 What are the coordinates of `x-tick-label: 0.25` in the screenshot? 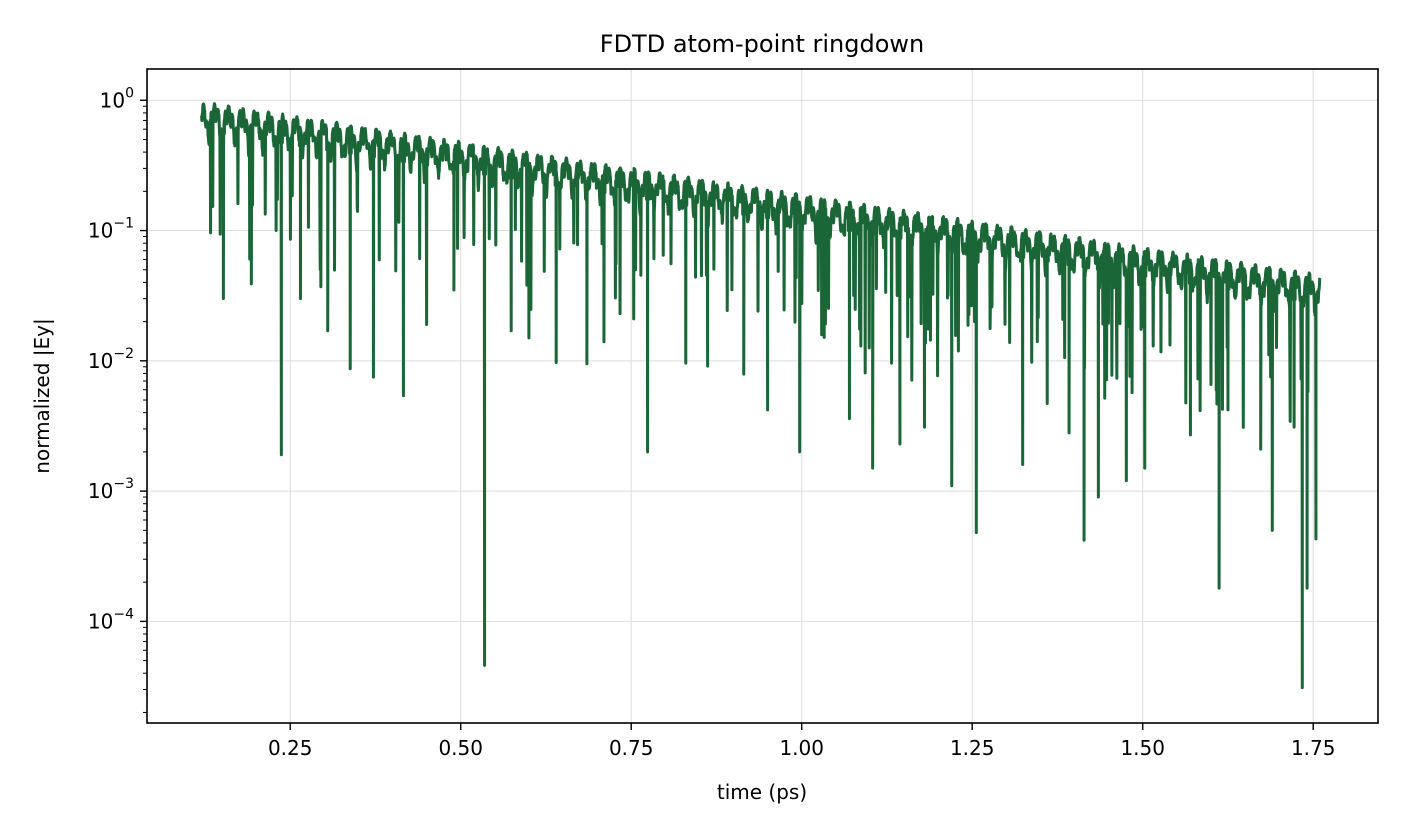 It's located at (290, 748).